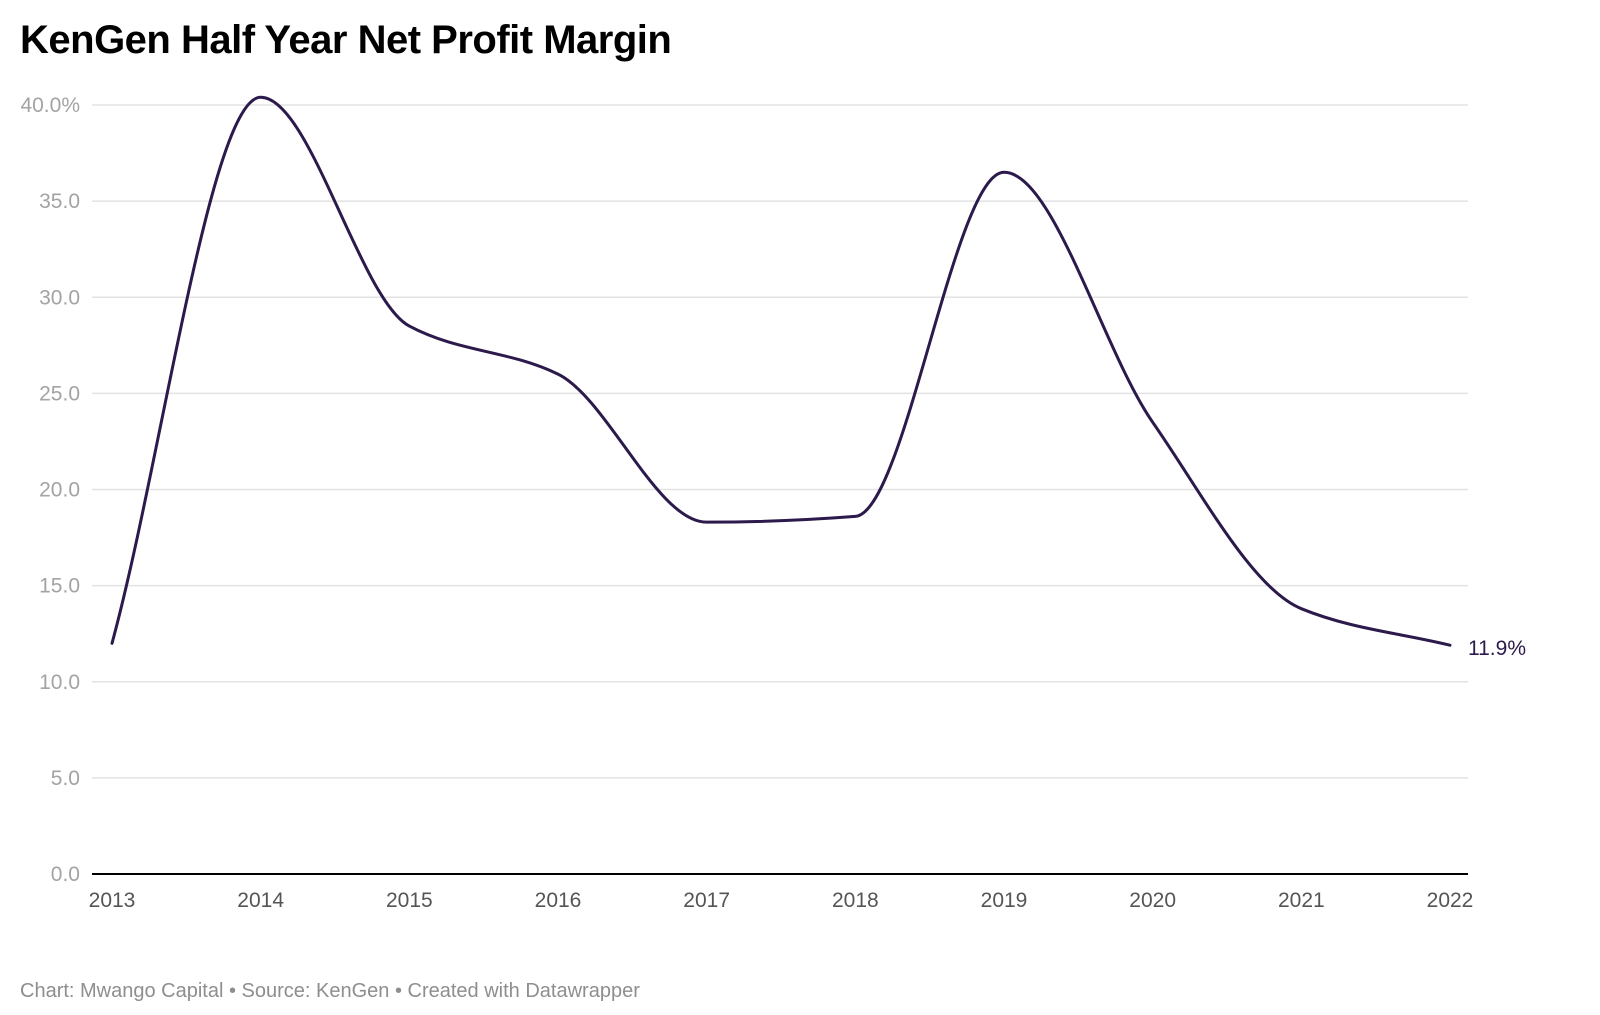 The height and width of the screenshot is (1015, 1600). Describe the element at coordinates (1497, 648) in the screenshot. I see `end-value-label: 11.9%` at that location.